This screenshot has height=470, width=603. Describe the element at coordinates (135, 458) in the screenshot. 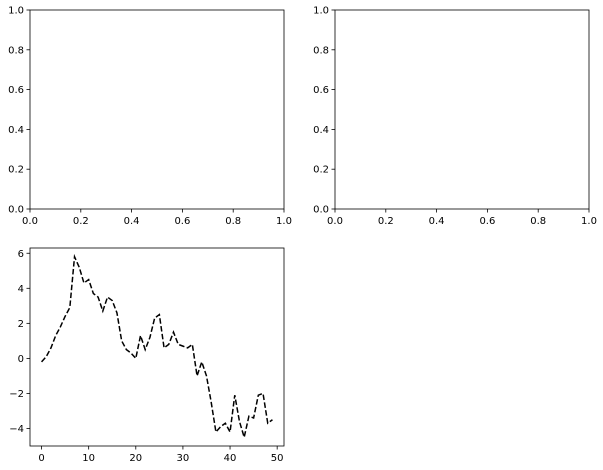

I see `x-tick-label: 20` at that location.